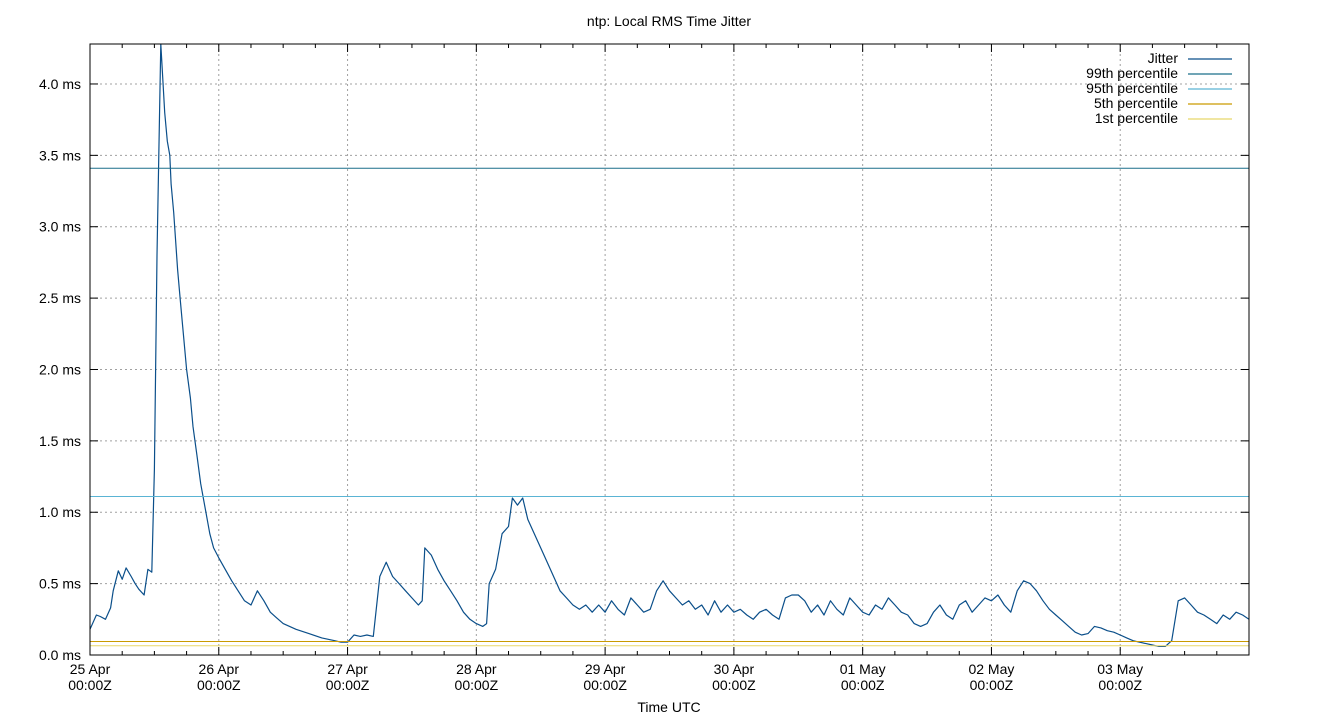 The height and width of the screenshot is (720, 1340). Describe the element at coordinates (863, 669) in the screenshot. I see `x-tick-label: 01 May` at that location.